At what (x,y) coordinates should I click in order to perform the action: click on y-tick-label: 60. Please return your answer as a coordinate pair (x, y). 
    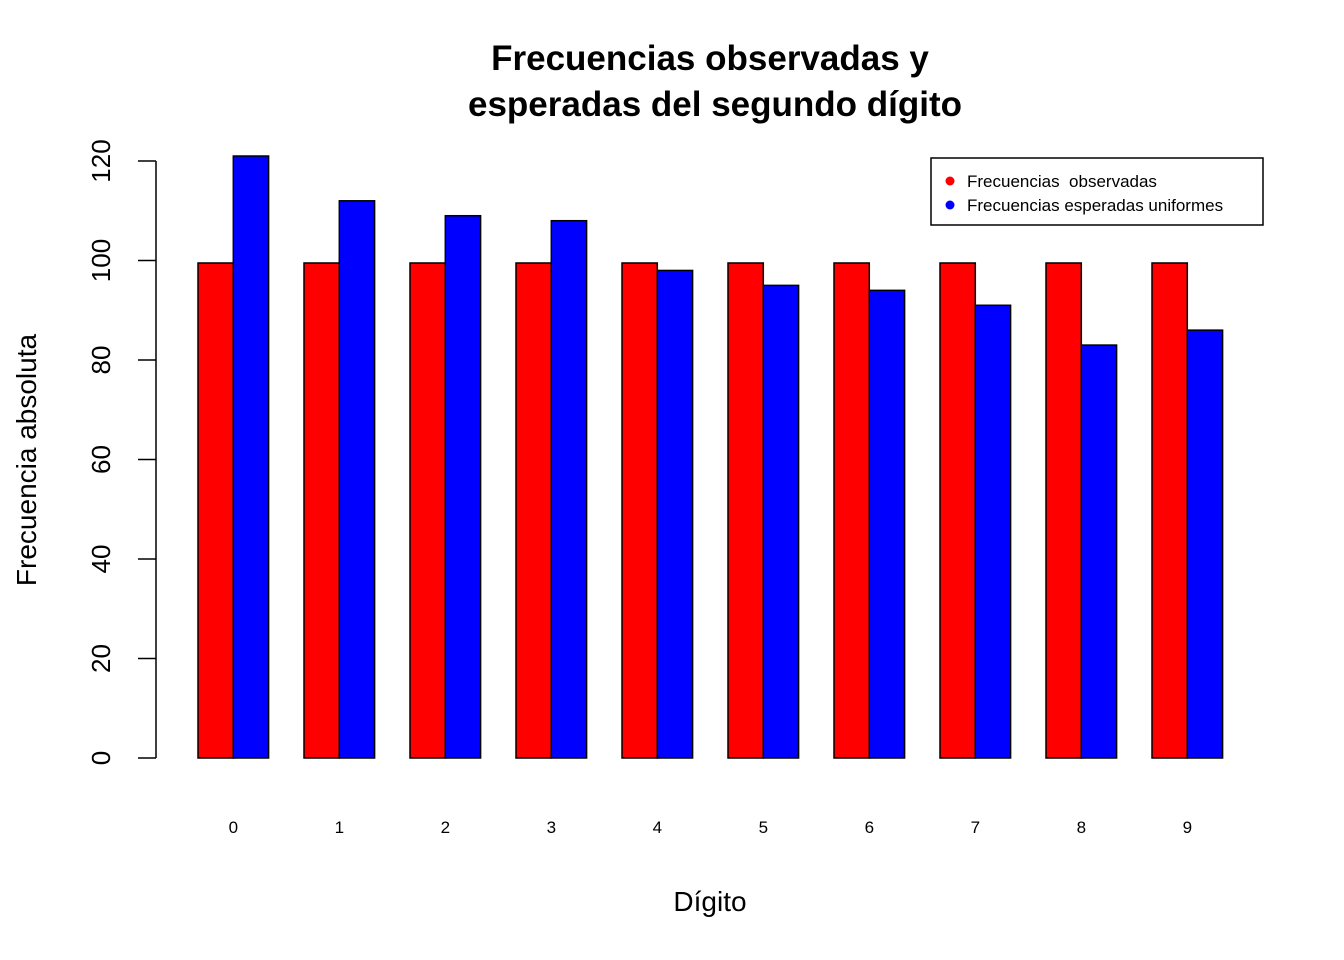
    Looking at the image, I should click on (101, 459).